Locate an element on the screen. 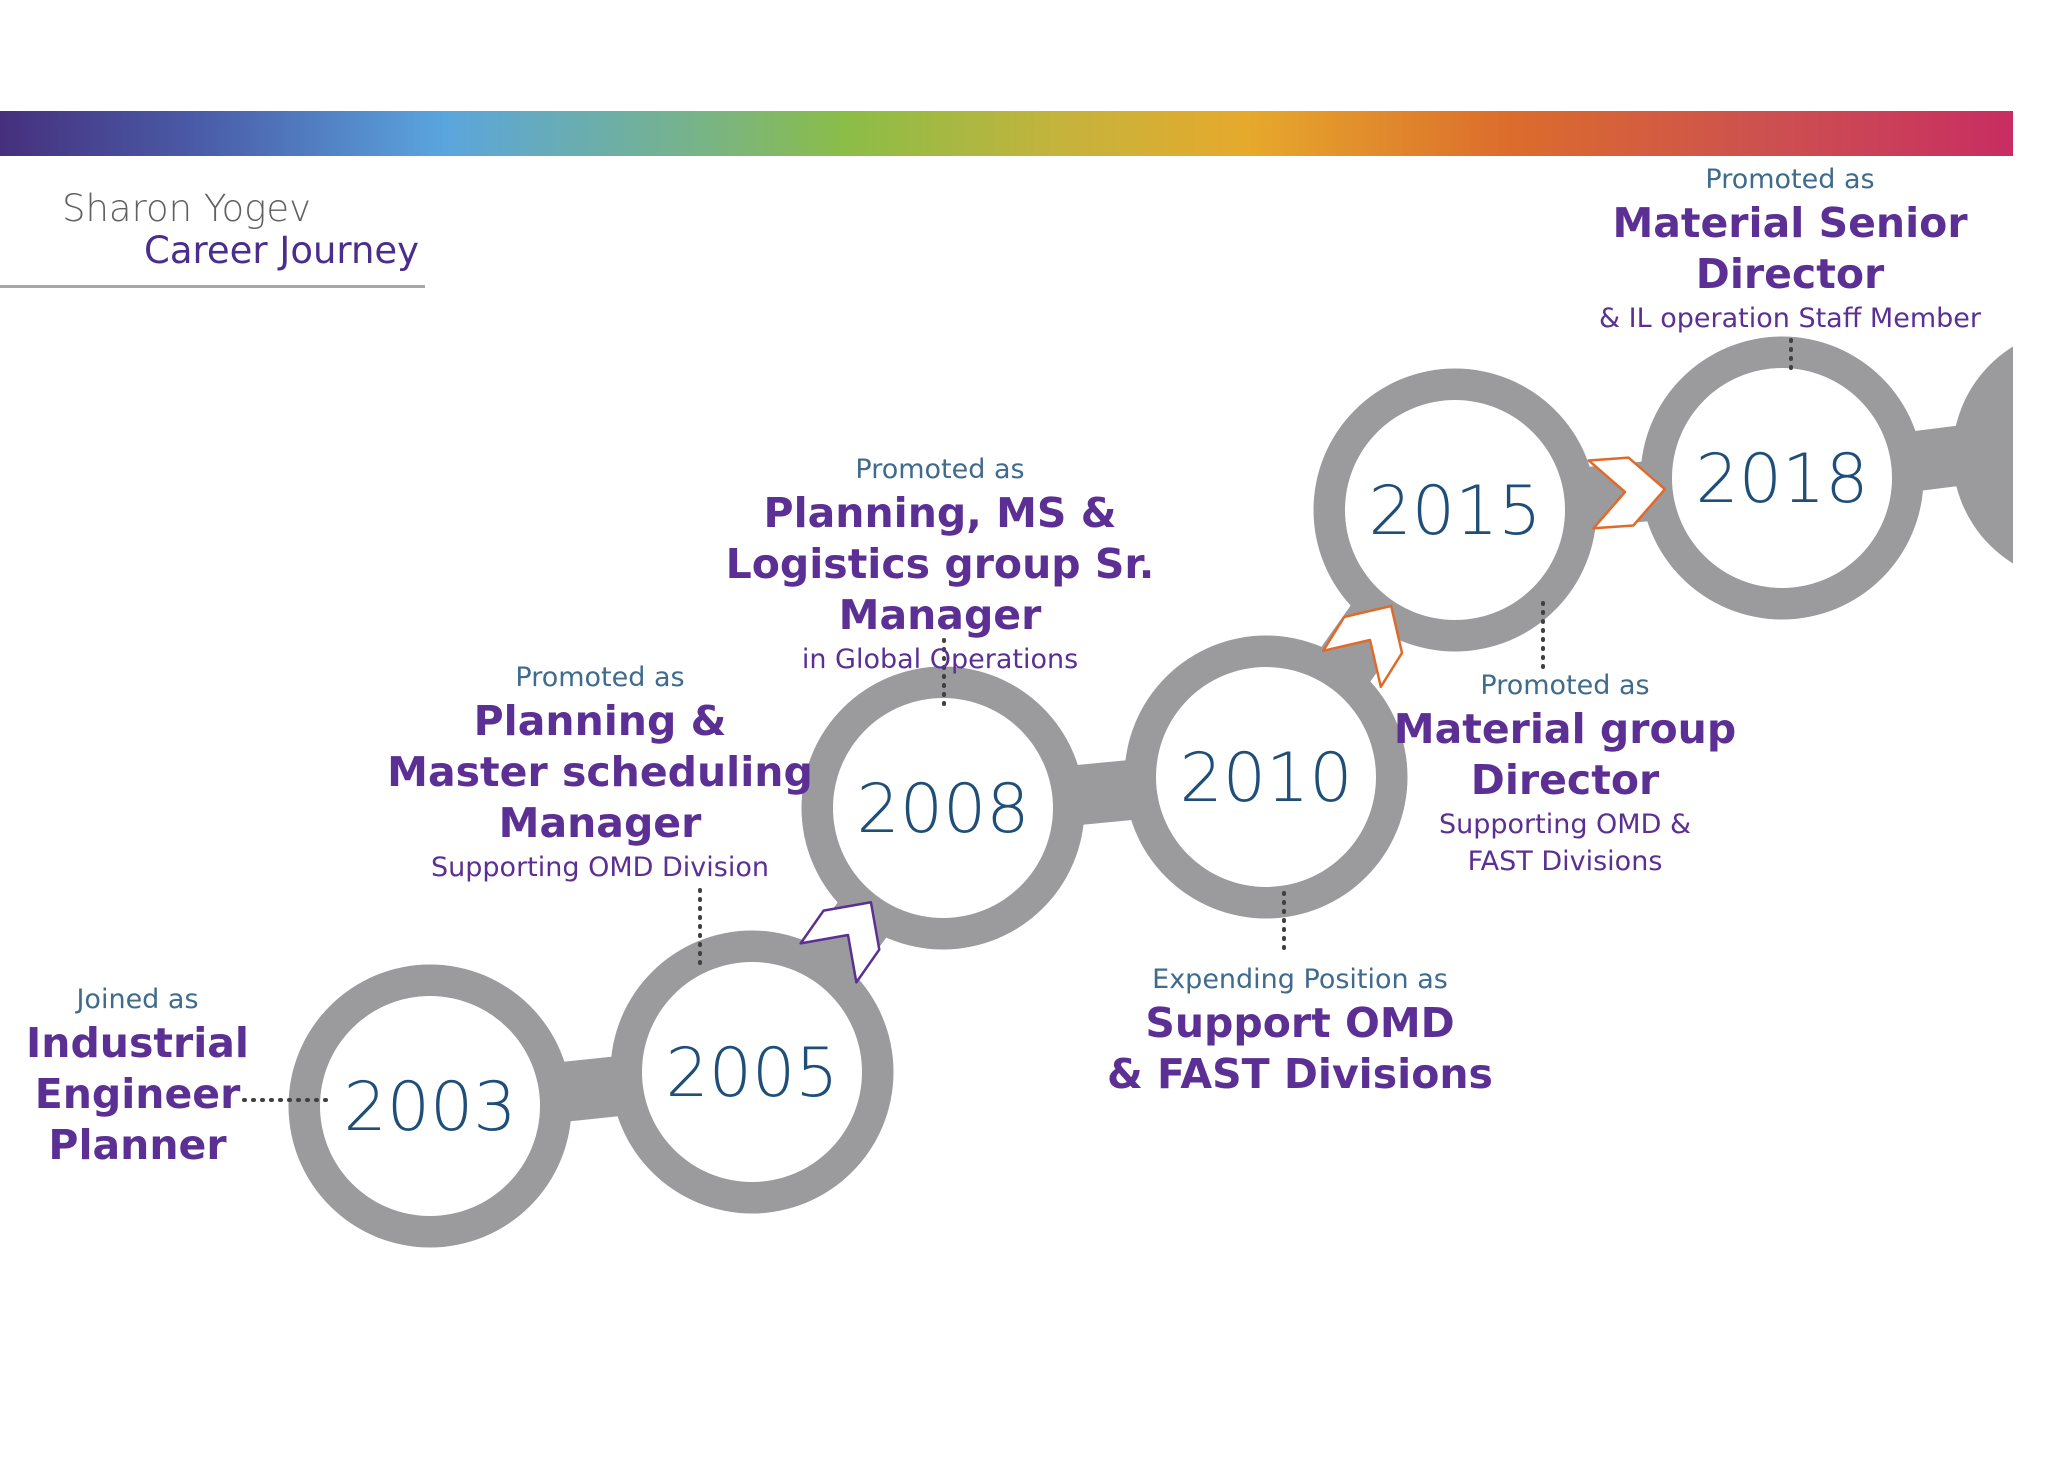 The height and width of the screenshot is (1463, 2048). chevron-2005-2008 is located at coordinates (840, 942).